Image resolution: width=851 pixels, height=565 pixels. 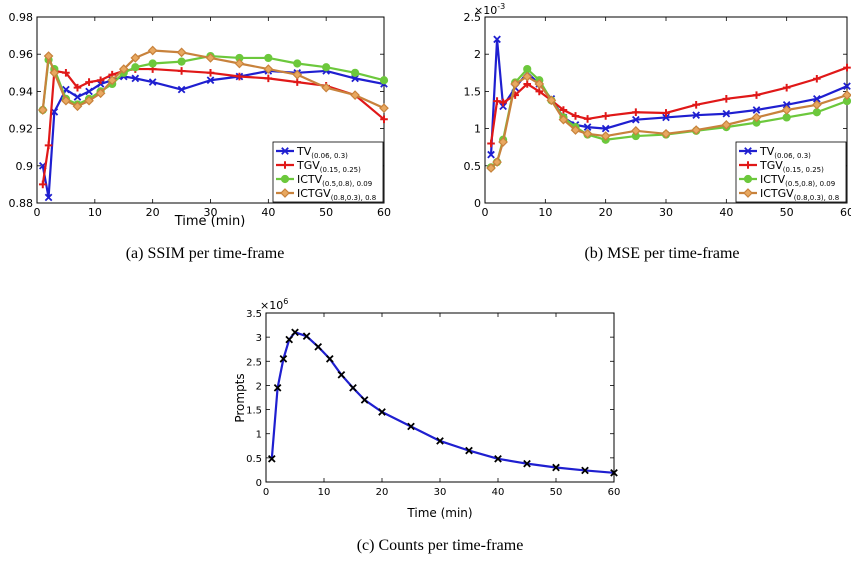 I want to click on y-tick-label: 0.88, so click(x=21, y=203).